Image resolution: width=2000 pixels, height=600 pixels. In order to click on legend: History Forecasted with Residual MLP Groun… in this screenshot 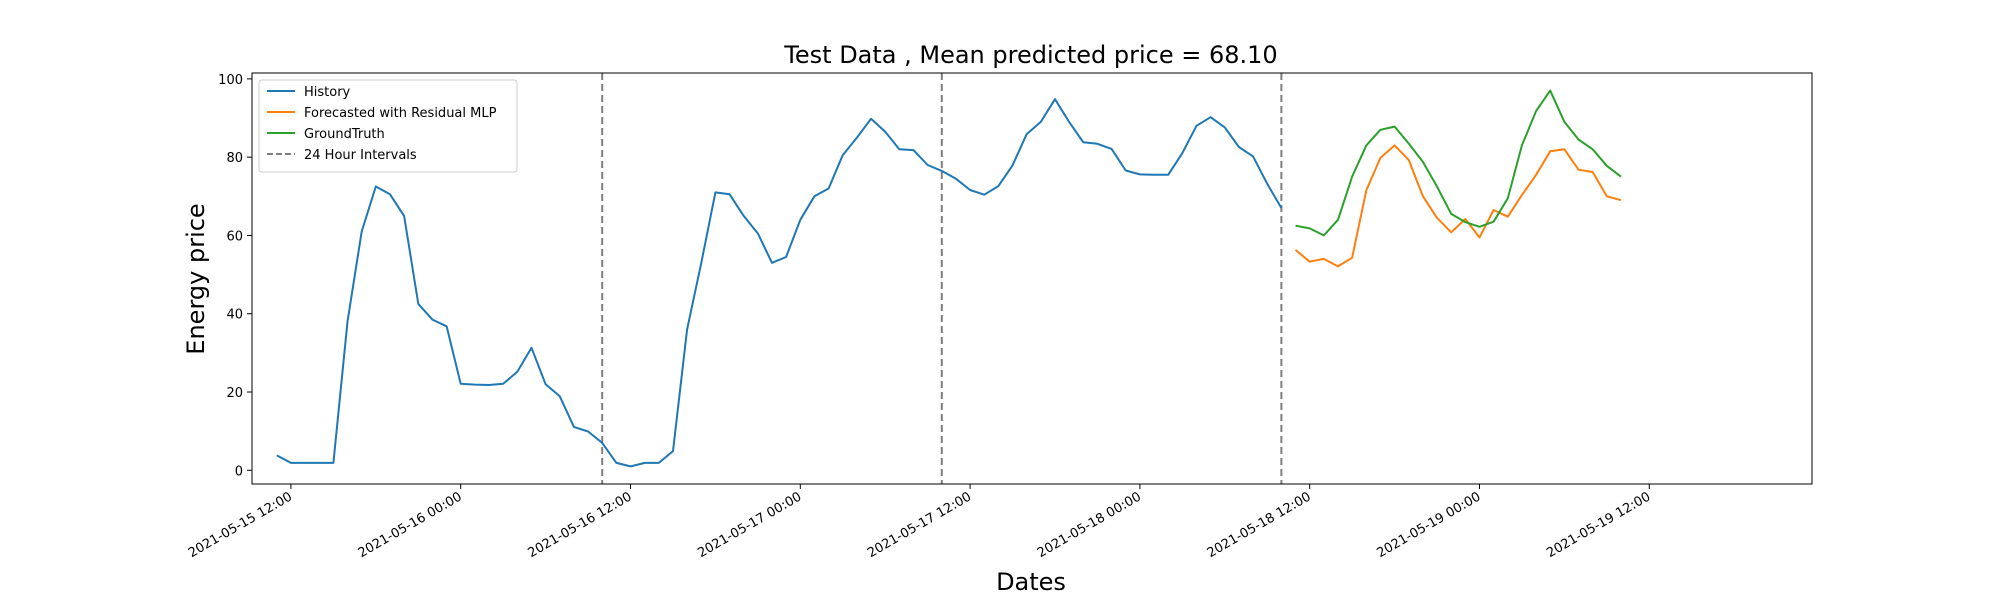, I will do `click(388, 126)`.